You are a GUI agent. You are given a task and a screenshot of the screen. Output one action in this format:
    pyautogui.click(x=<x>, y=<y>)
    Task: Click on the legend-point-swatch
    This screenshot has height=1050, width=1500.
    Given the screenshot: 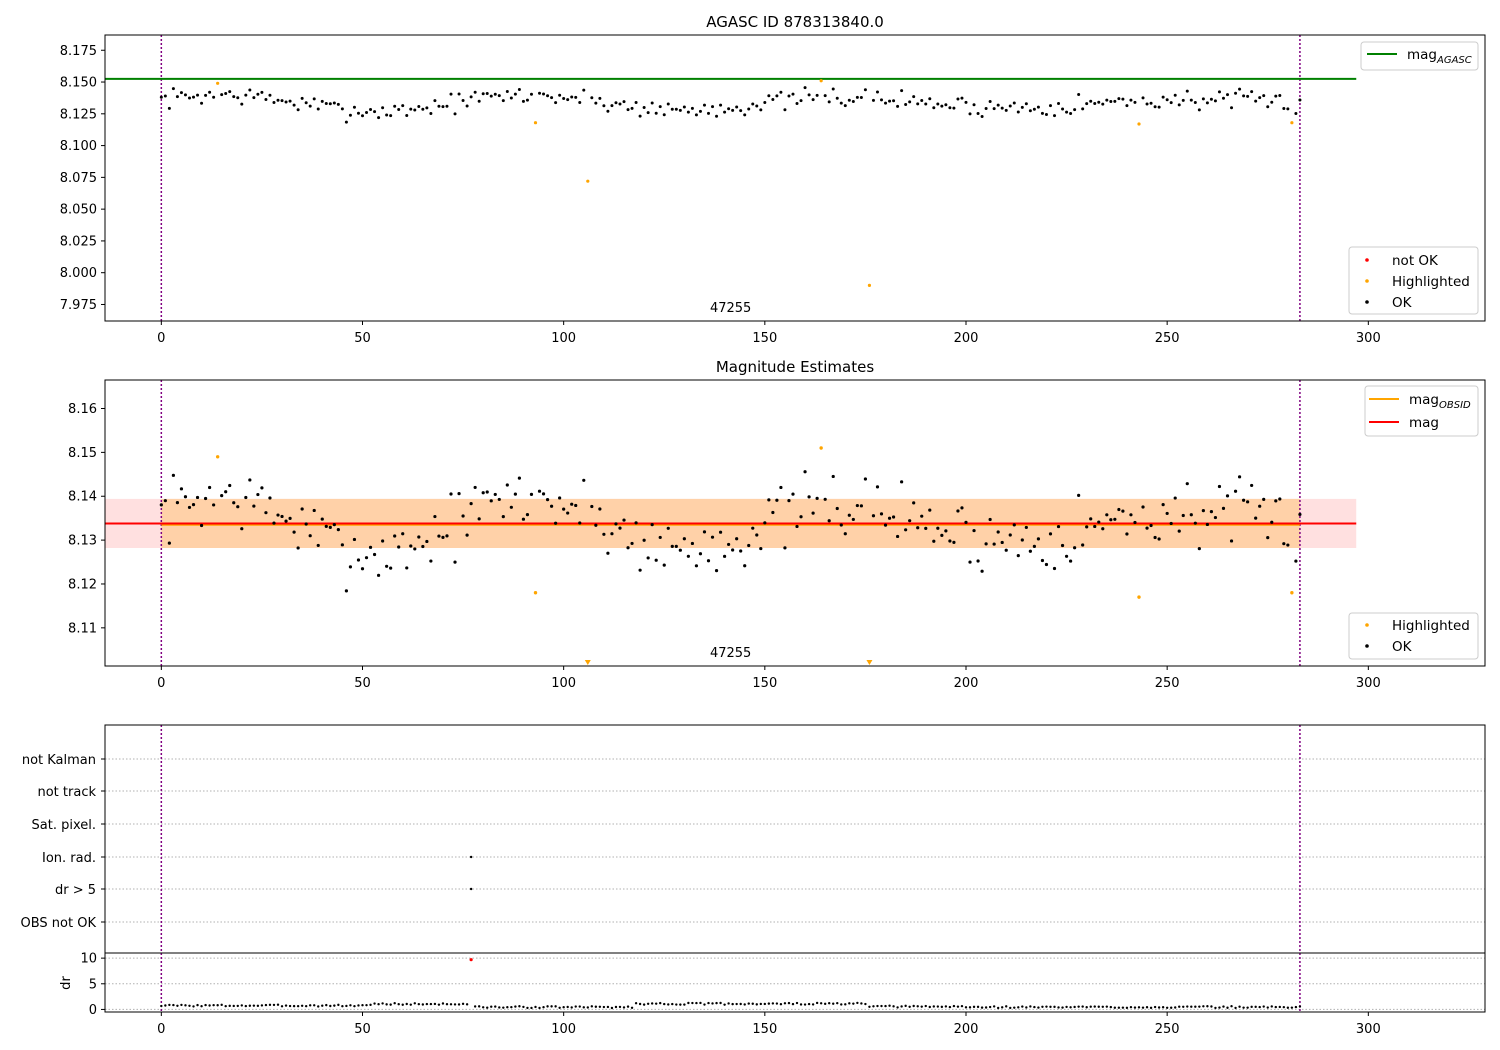 What is the action you would take?
    pyautogui.click(x=1367, y=625)
    